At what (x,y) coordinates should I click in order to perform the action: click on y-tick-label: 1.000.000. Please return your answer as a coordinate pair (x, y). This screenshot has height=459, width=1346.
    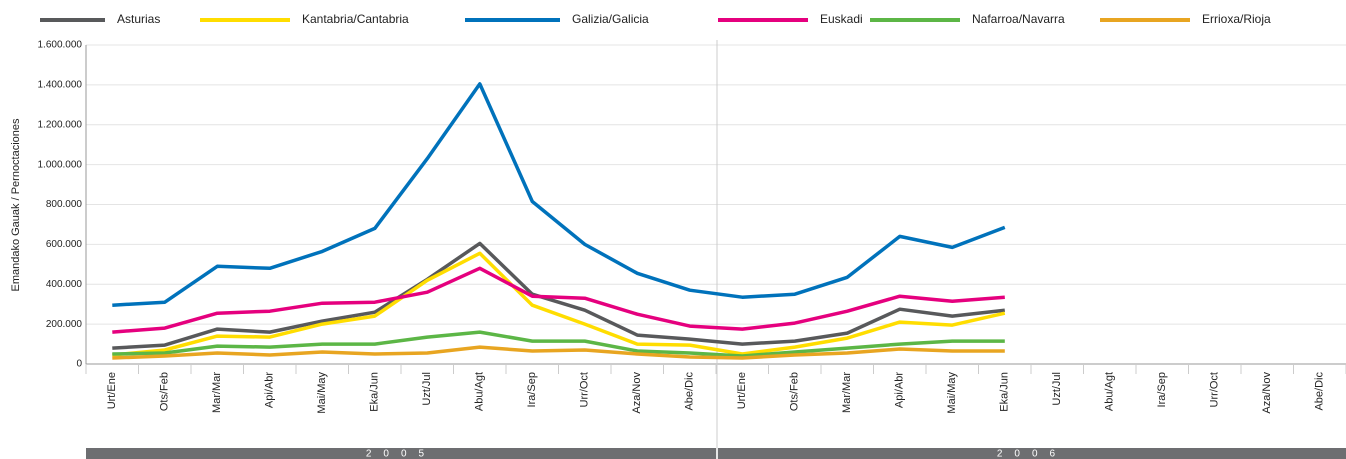
    Looking at the image, I should click on (60, 164).